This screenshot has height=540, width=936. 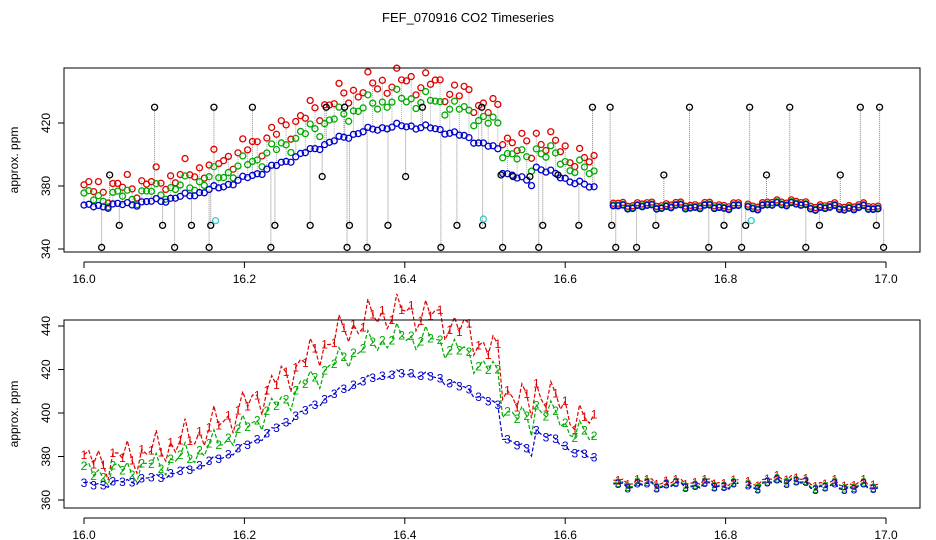 What do you see at coordinates (886, 534) in the screenshot?
I see `bottom-x-tick-label: 17.0` at bounding box center [886, 534].